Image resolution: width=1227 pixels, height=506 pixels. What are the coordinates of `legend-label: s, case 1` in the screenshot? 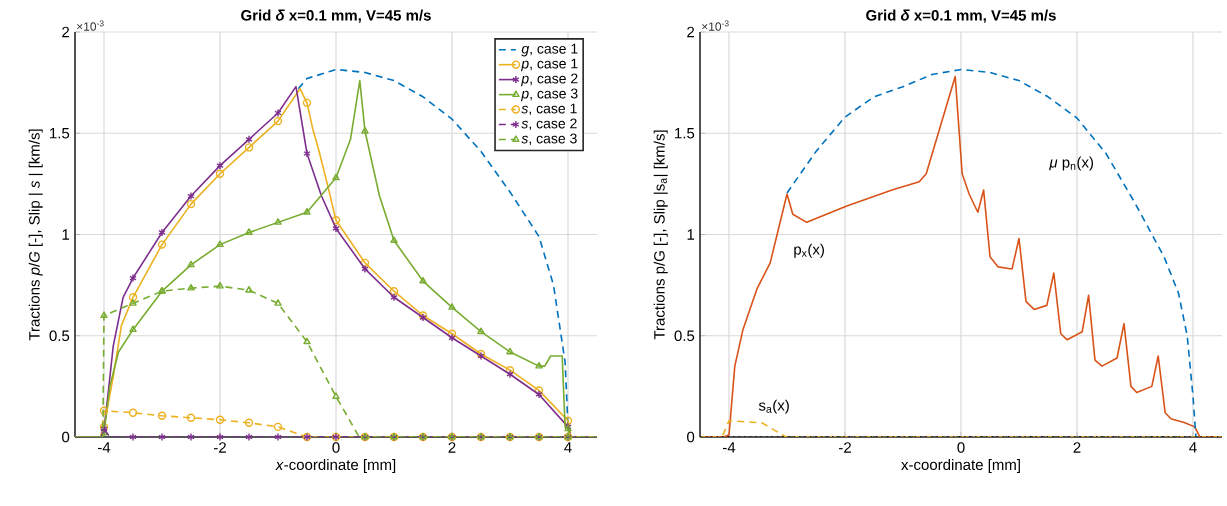 It's located at (549, 109).